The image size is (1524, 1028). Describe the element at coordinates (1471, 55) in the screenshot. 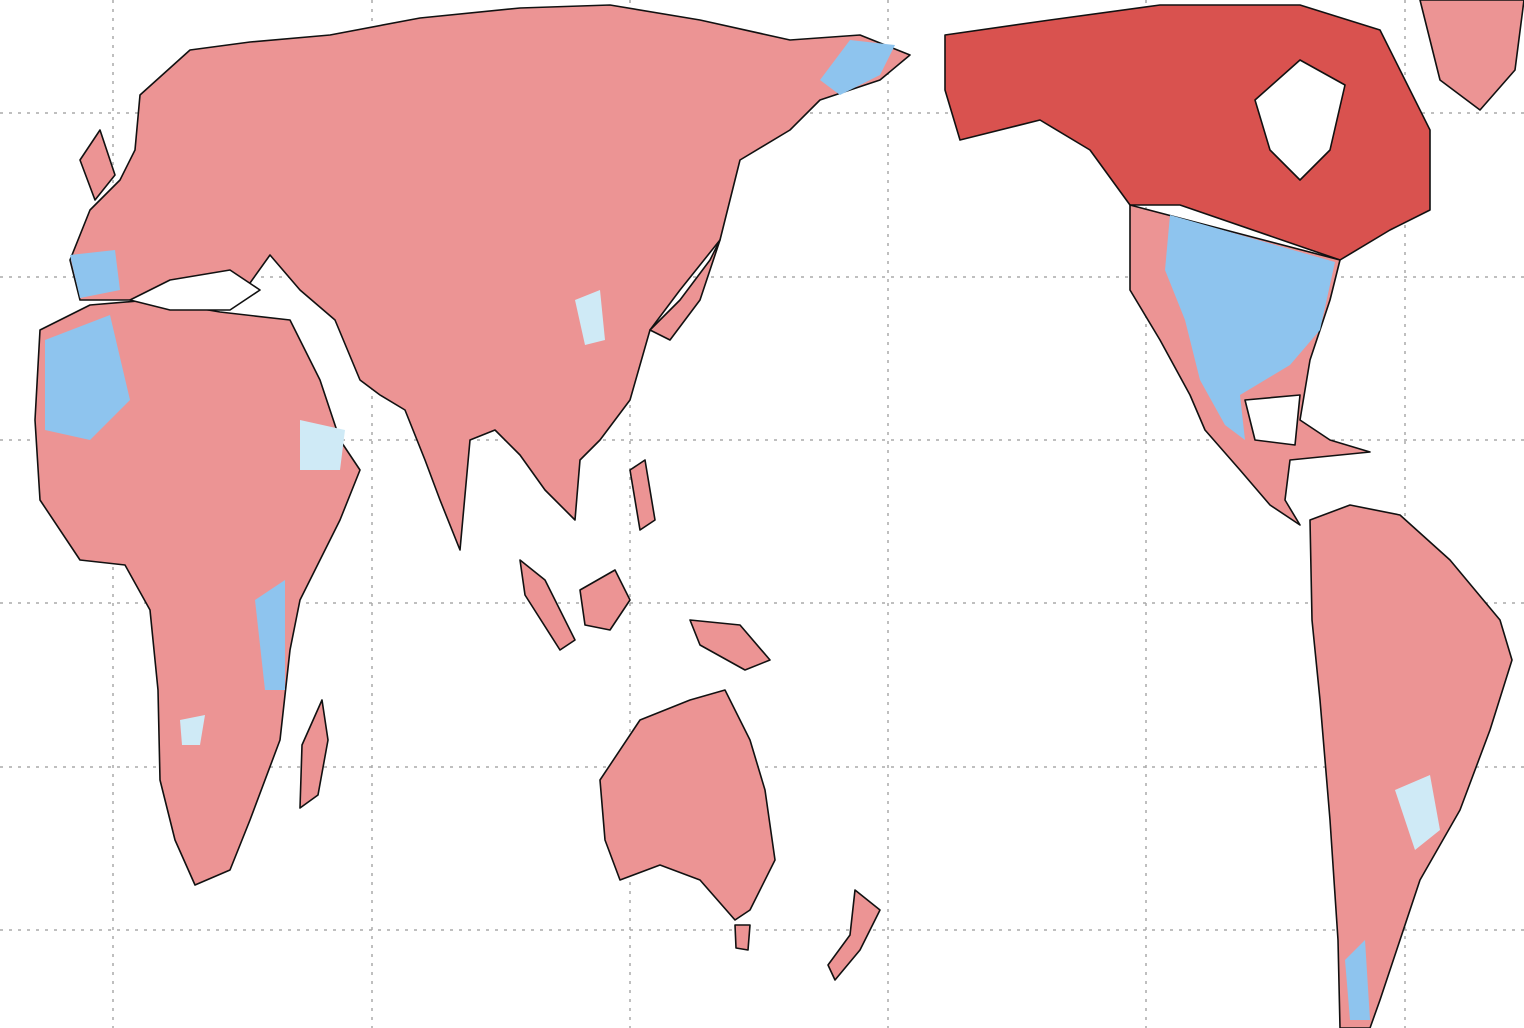

I see `greenland` at that location.